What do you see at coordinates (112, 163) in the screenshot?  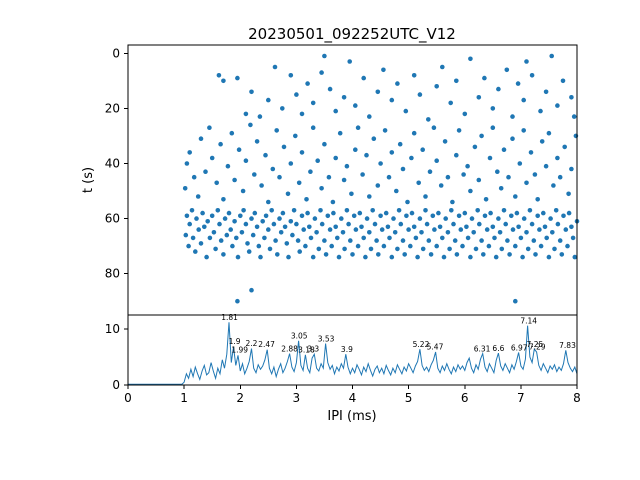 I see `y-tick-label: 40` at bounding box center [112, 163].